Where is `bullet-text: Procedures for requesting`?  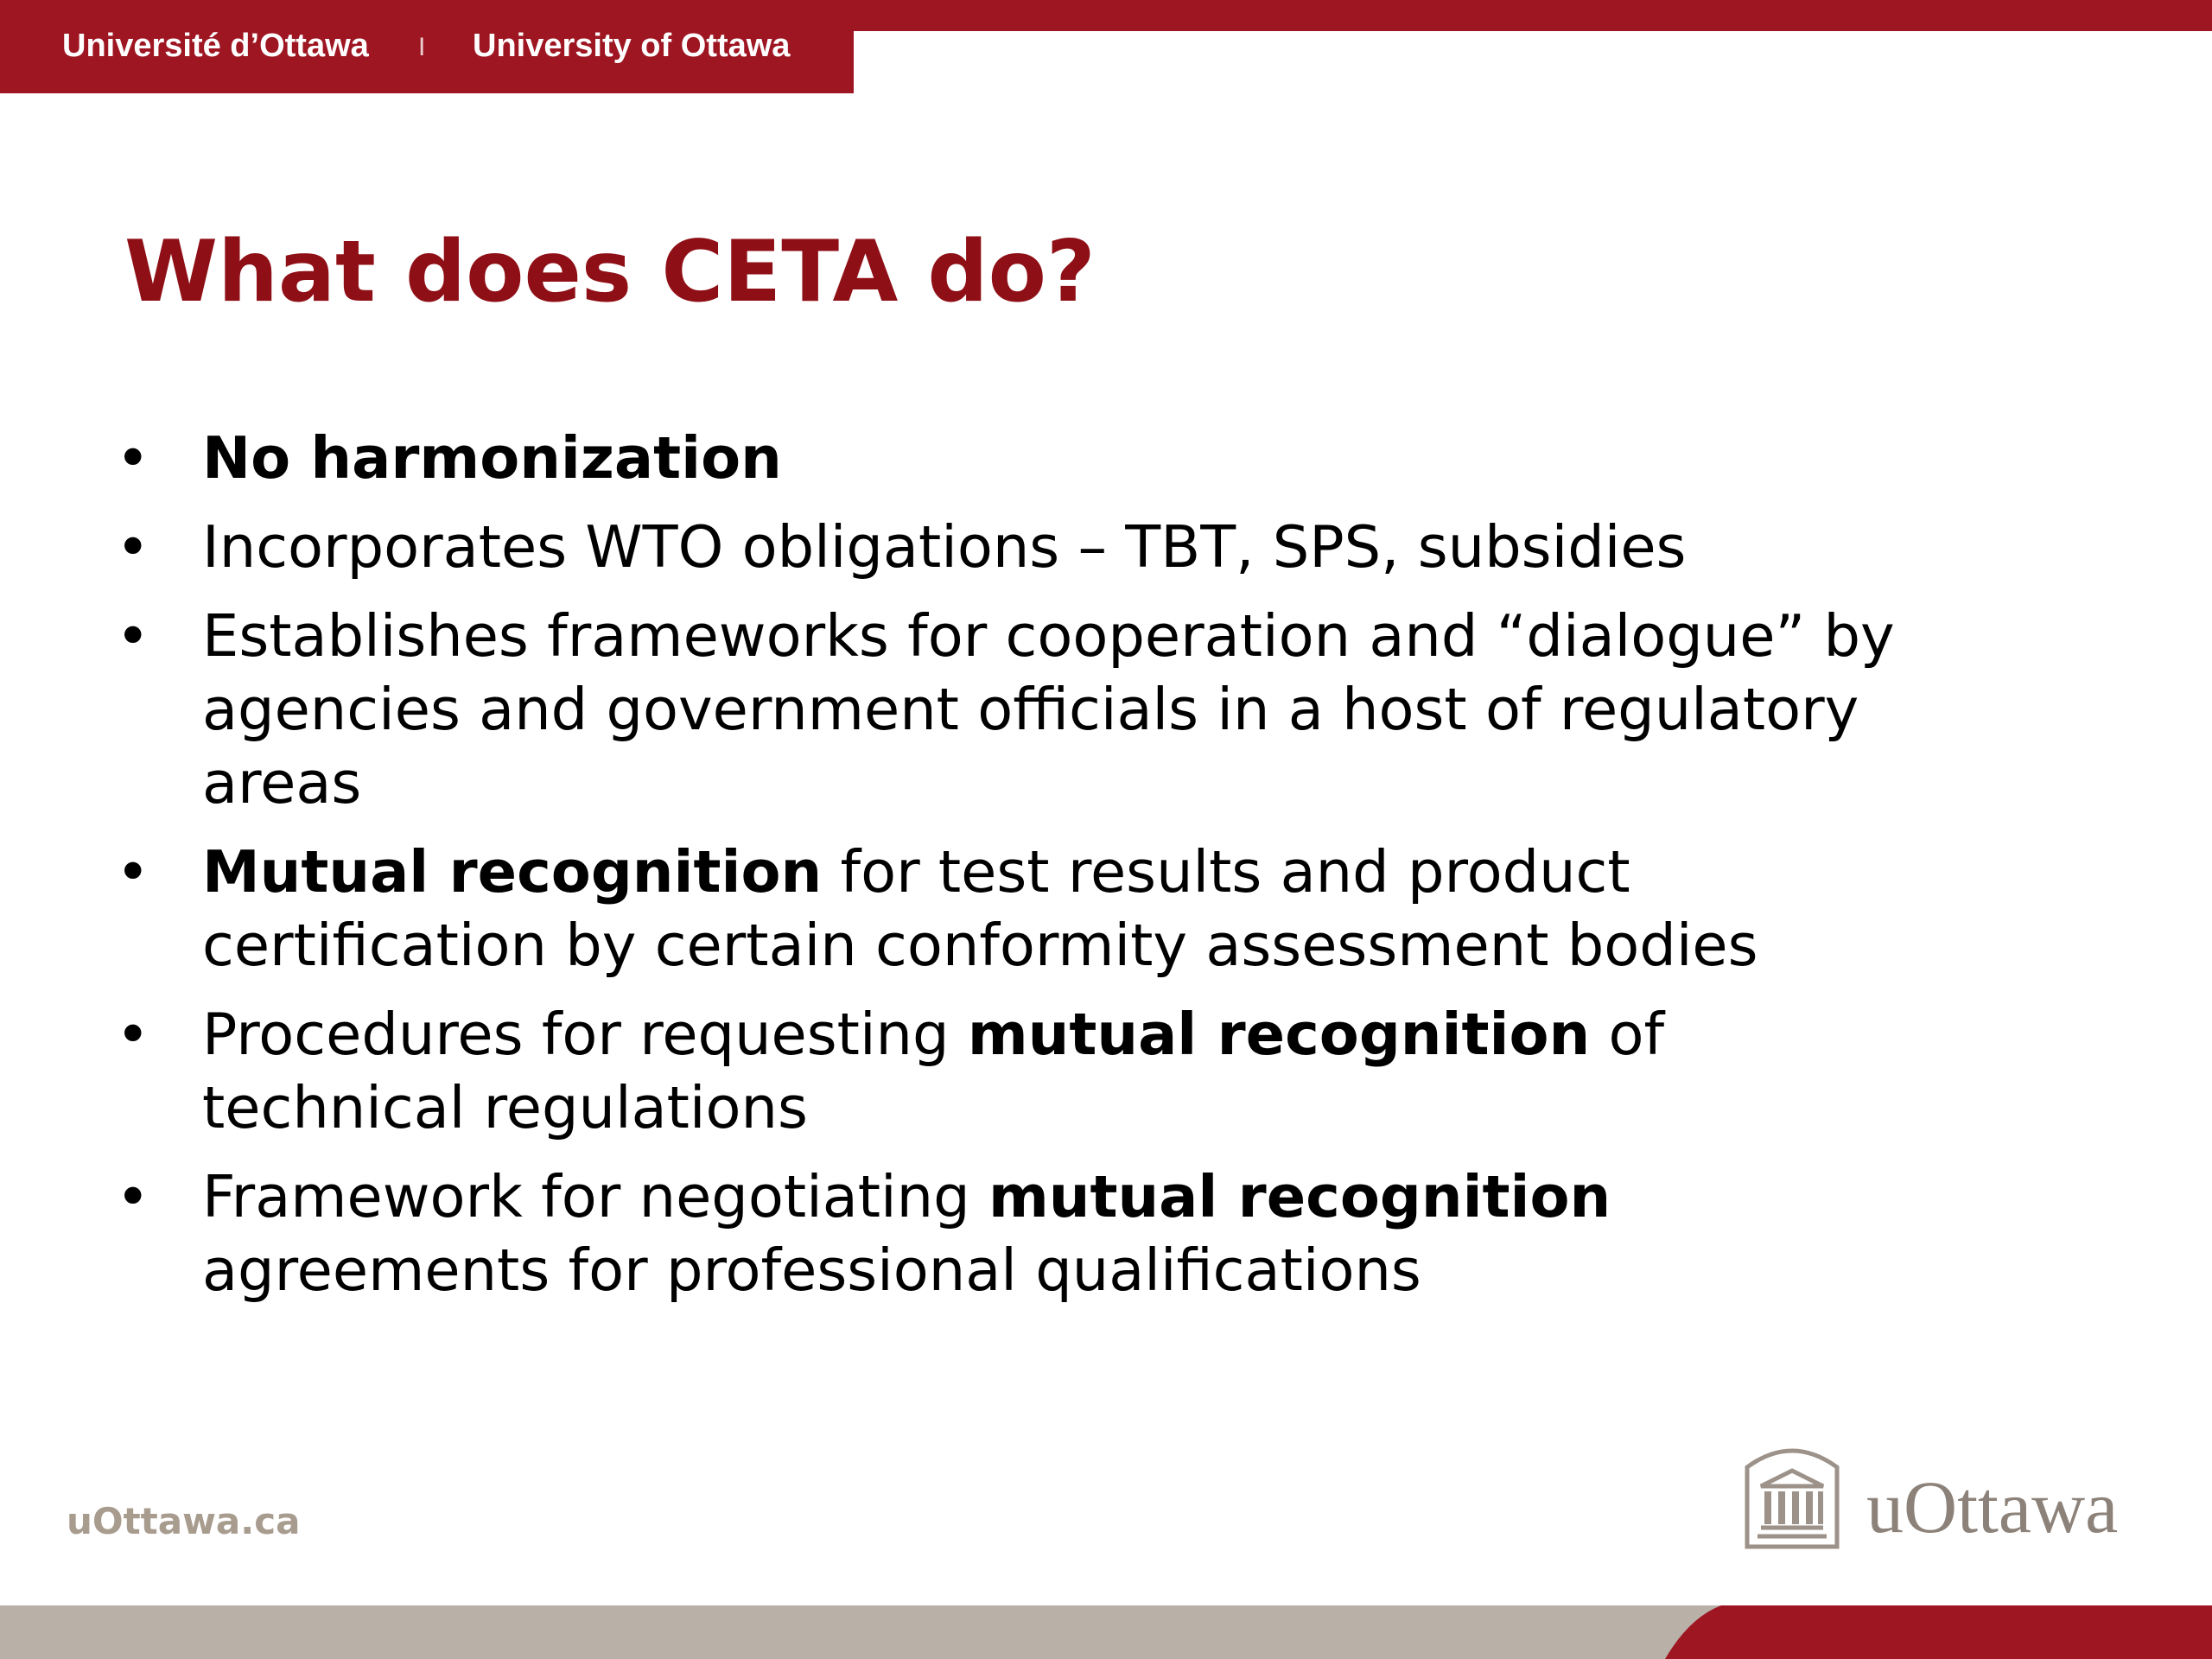
bullet-text: Procedures for requesting is located at coordinates (585, 1034).